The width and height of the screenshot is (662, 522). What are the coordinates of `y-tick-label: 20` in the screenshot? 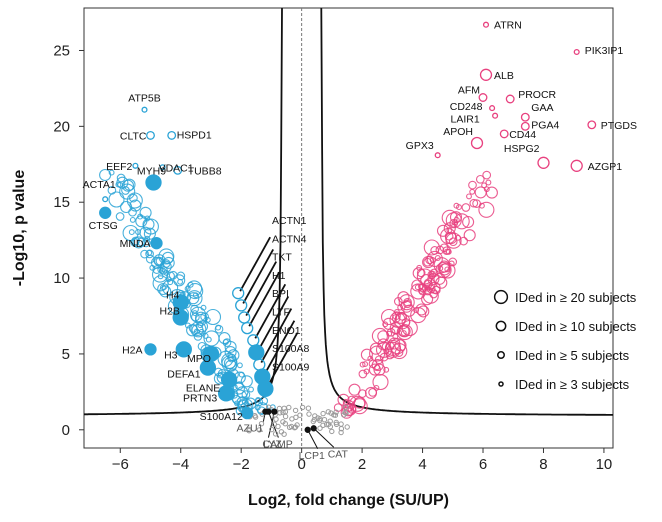 It's located at (61, 126).